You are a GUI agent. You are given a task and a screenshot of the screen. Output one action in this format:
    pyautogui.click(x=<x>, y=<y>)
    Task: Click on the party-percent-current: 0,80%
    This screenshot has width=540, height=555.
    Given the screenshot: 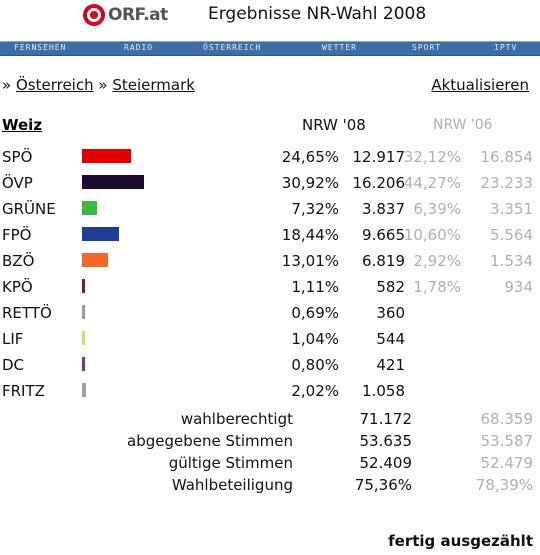 What is the action you would take?
    pyautogui.click(x=315, y=365)
    